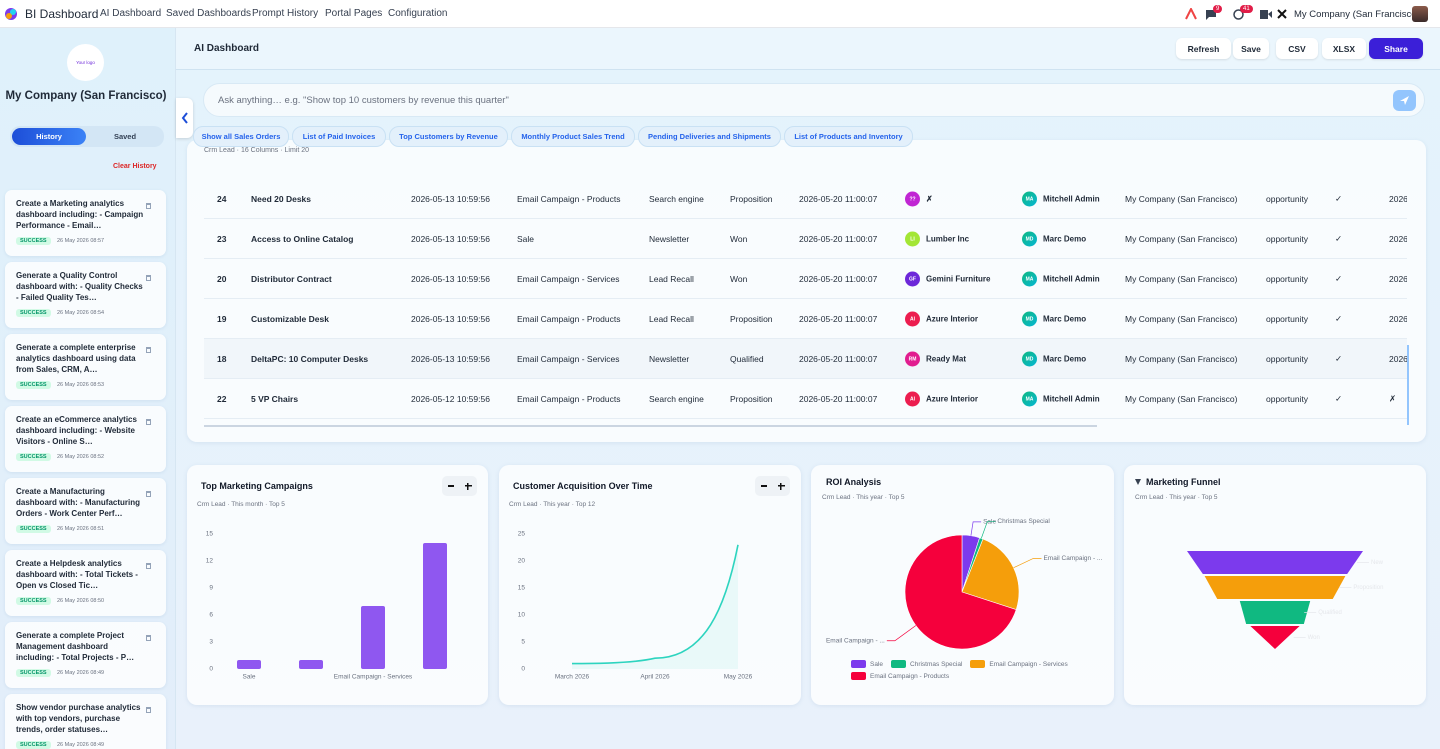 The width and height of the screenshot is (1440, 749). What do you see at coordinates (650, 426) in the screenshot?
I see `h-scrollbar` at bounding box center [650, 426].